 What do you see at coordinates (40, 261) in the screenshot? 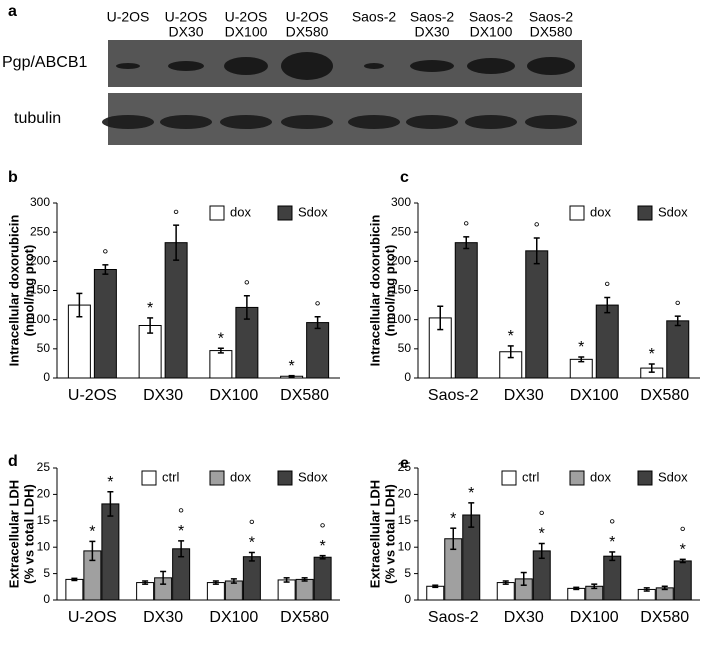
I see `y-tick-label: 200` at bounding box center [40, 261].